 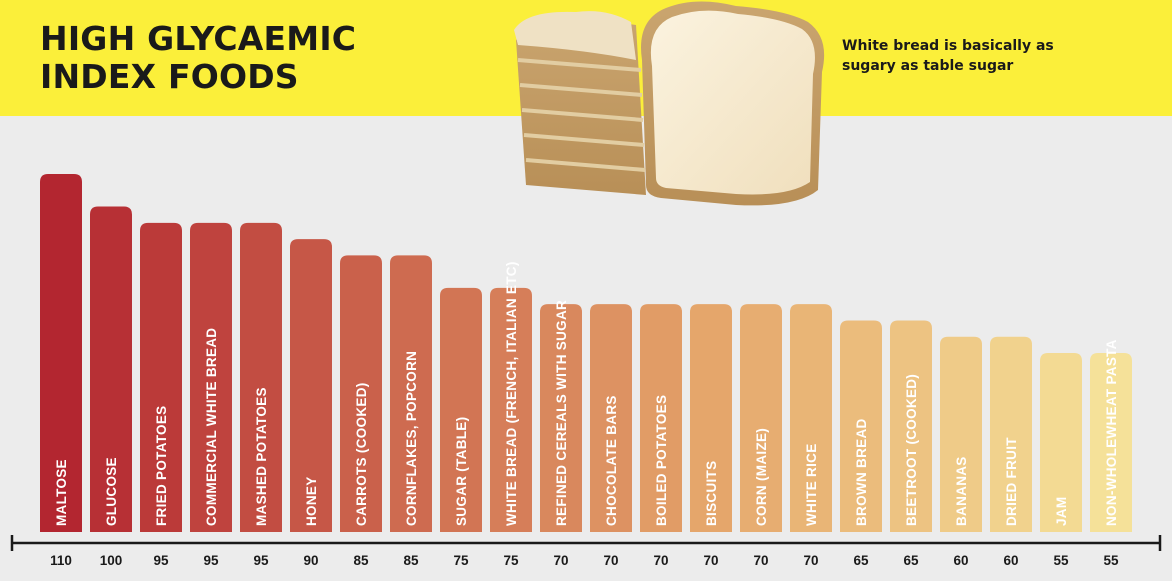 What do you see at coordinates (1111, 432) in the screenshot?
I see `bar-category-label: NON-WHOLEWHEAT PASTA` at bounding box center [1111, 432].